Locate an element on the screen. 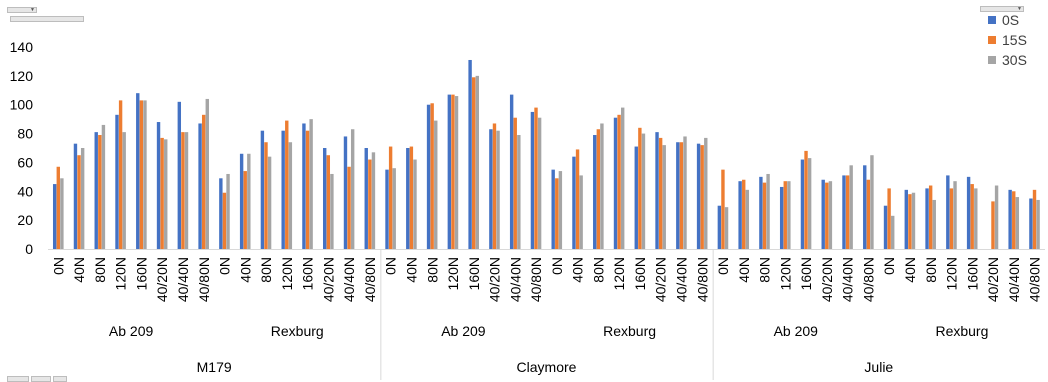 The width and height of the screenshot is (1048, 382). x-tick-label: 120N is located at coordinates (785, 273).